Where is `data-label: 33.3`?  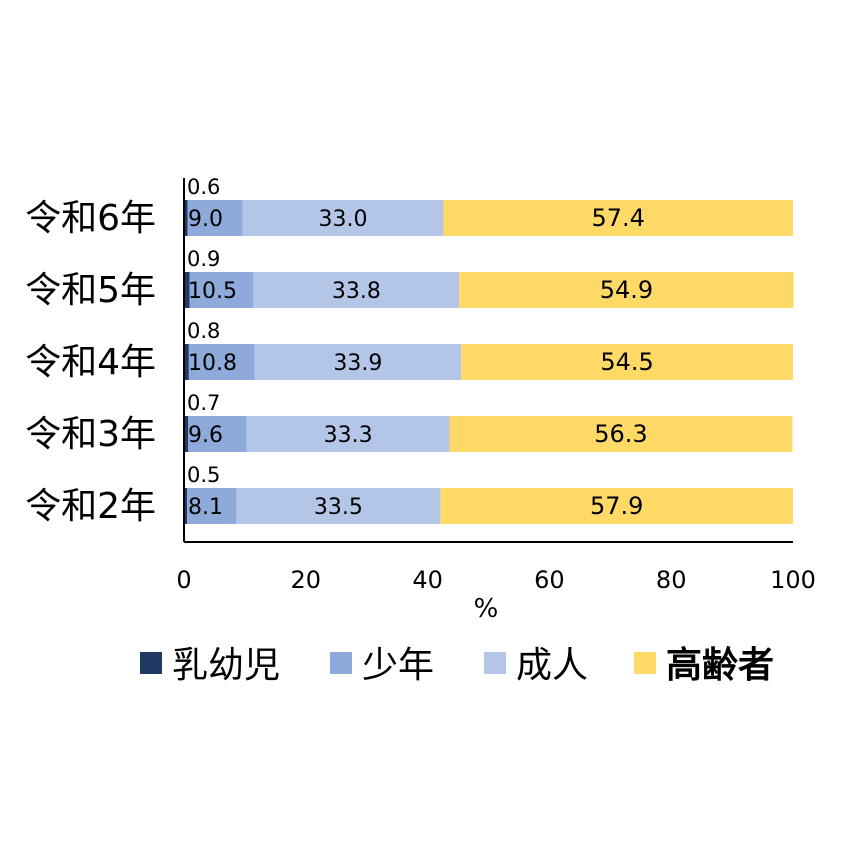 data-label: 33.3 is located at coordinates (348, 435).